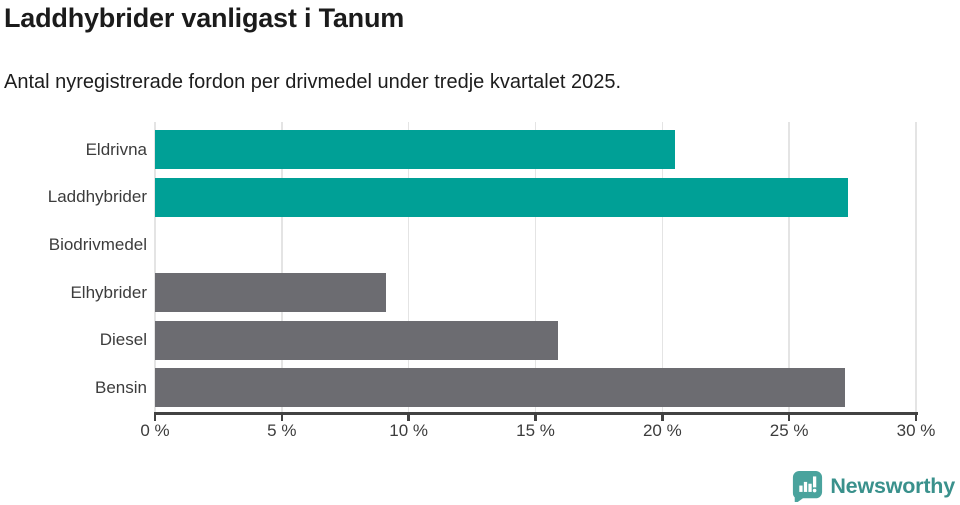 The height and width of the screenshot is (505, 960). What do you see at coordinates (535, 430) in the screenshot?
I see `axis-tick-label: 15 %` at bounding box center [535, 430].